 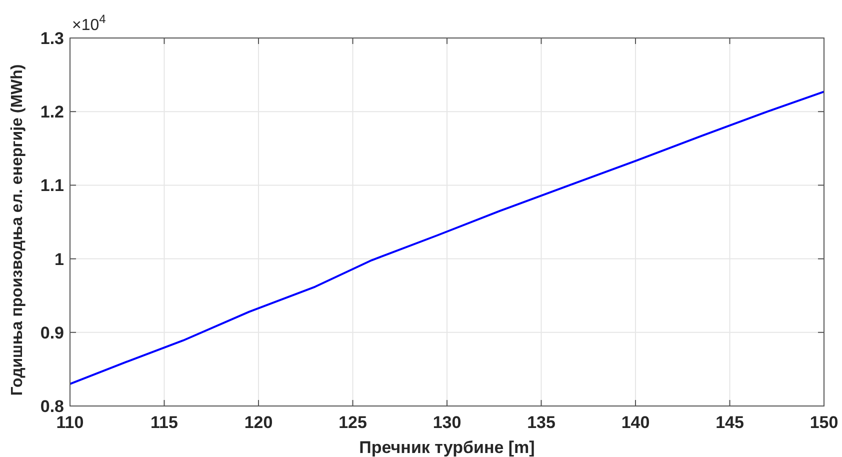 I want to click on x-tick-label: 145, so click(x=730, y=422).